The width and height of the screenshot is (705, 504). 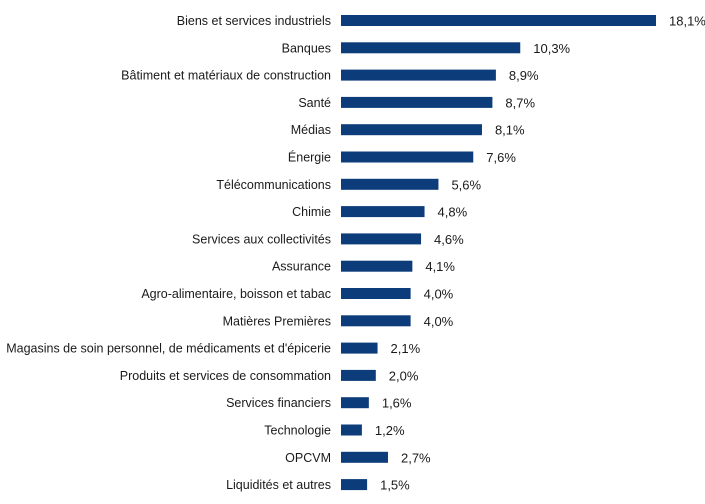 I want to click on value-label: 2,0%, so click(x=404, y=375).